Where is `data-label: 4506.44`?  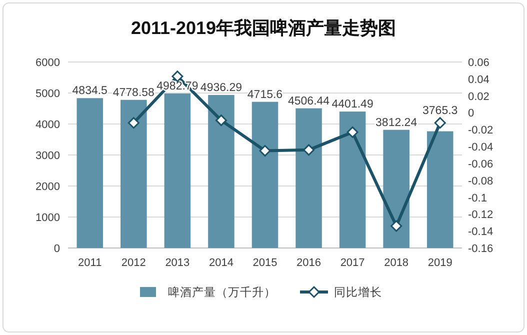
data-label: 4506.44 is located at coordinates (309, 101).